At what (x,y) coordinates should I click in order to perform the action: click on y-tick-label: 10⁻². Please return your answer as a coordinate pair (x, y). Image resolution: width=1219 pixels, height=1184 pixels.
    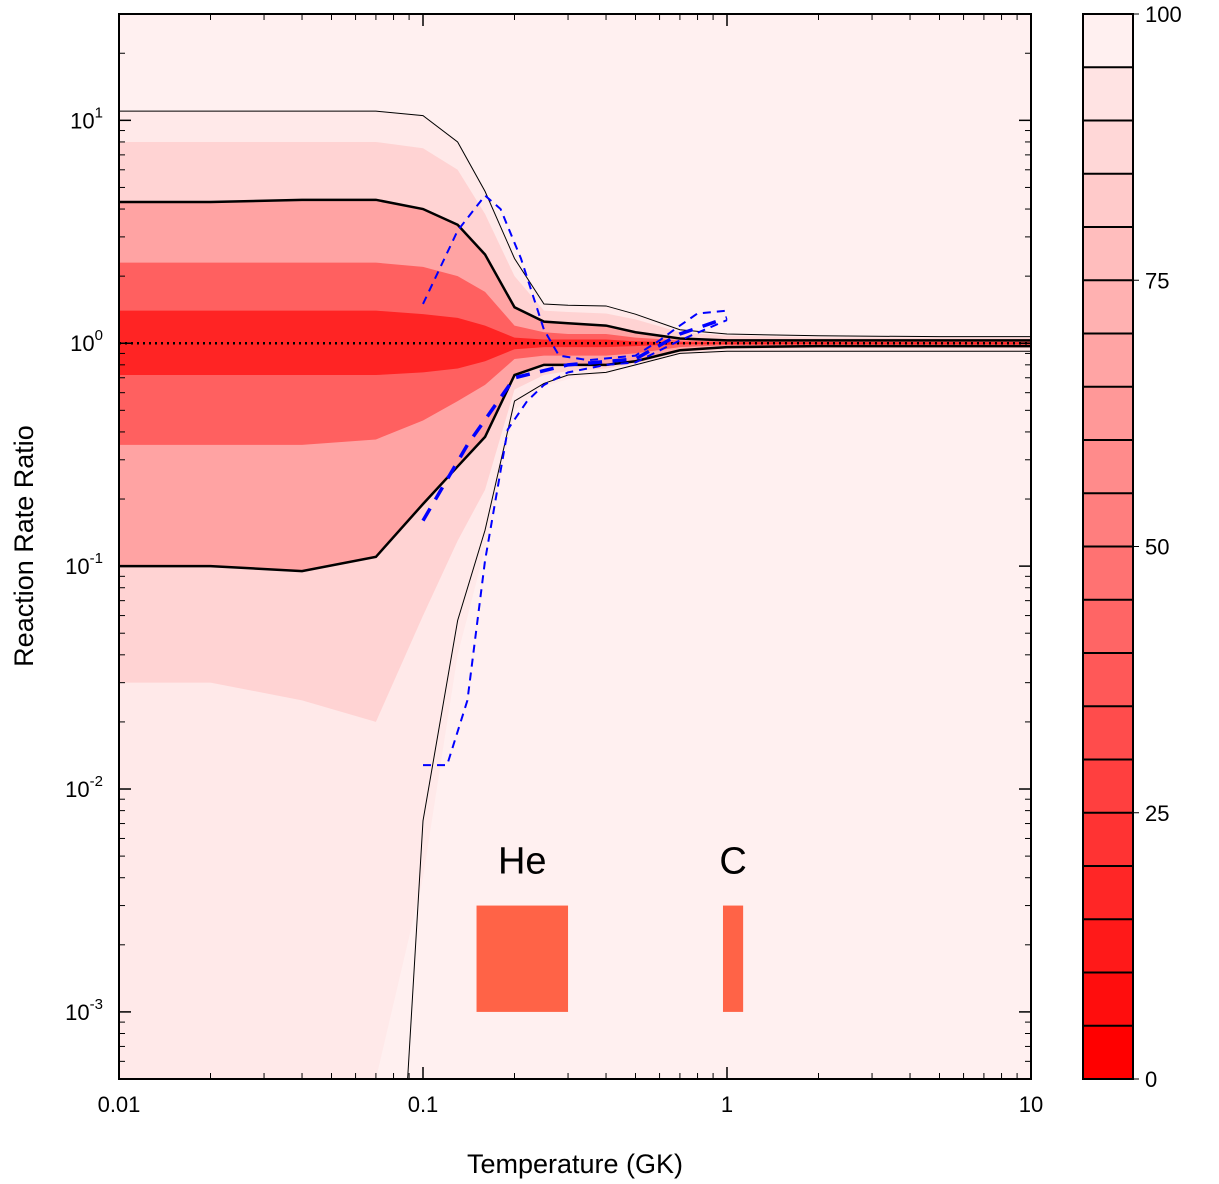
    Looking at the image, I should click on (84, 787).